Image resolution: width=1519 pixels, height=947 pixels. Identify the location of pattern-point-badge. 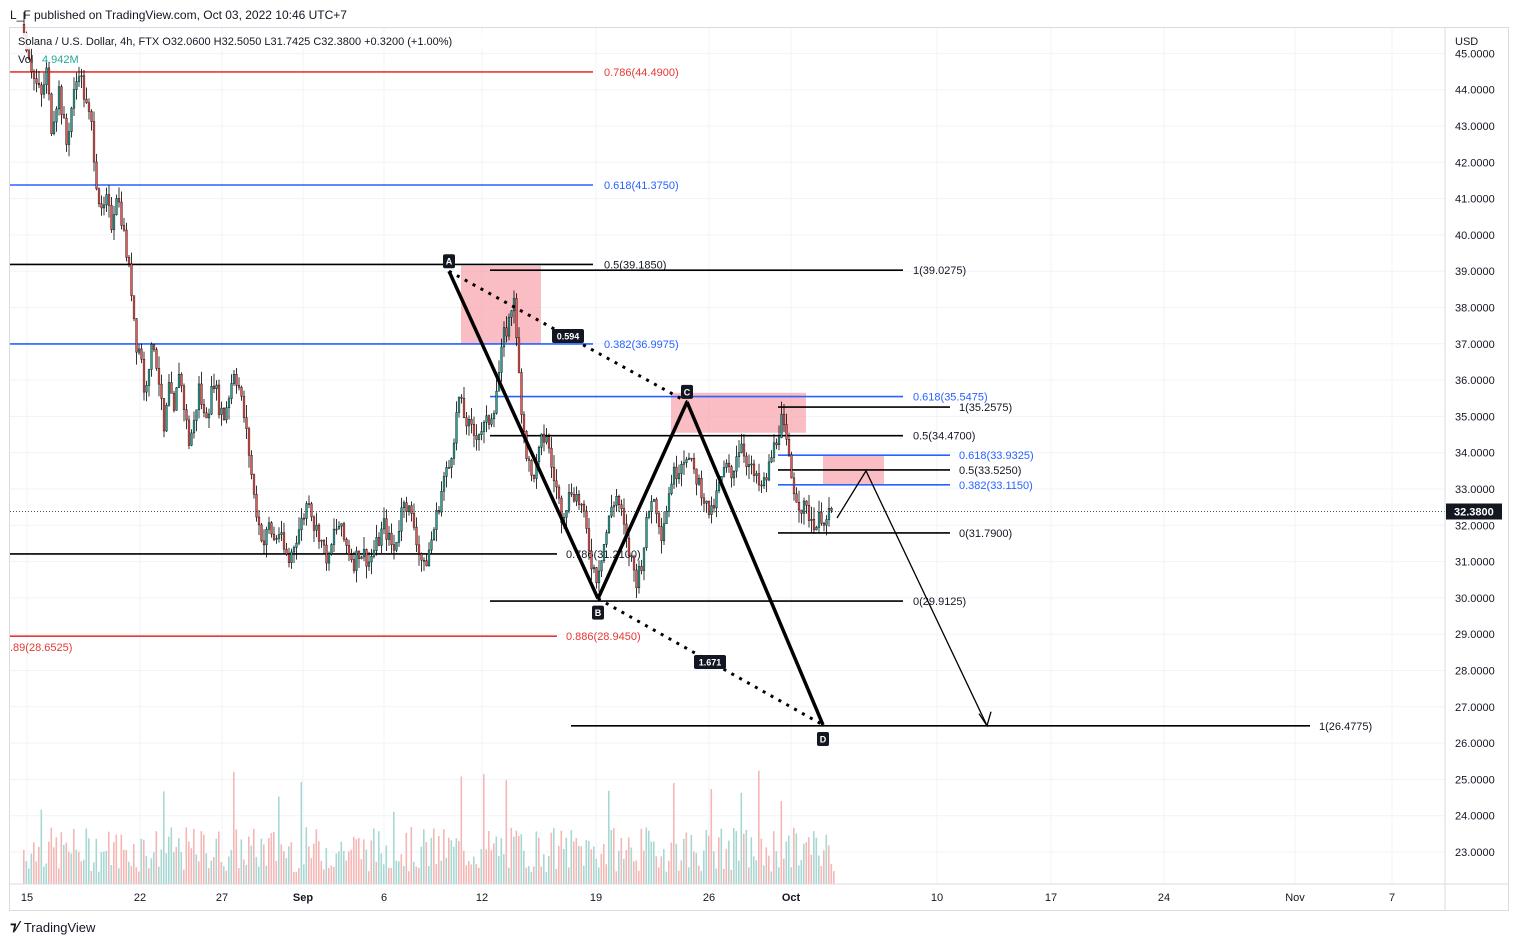
(449, 261).